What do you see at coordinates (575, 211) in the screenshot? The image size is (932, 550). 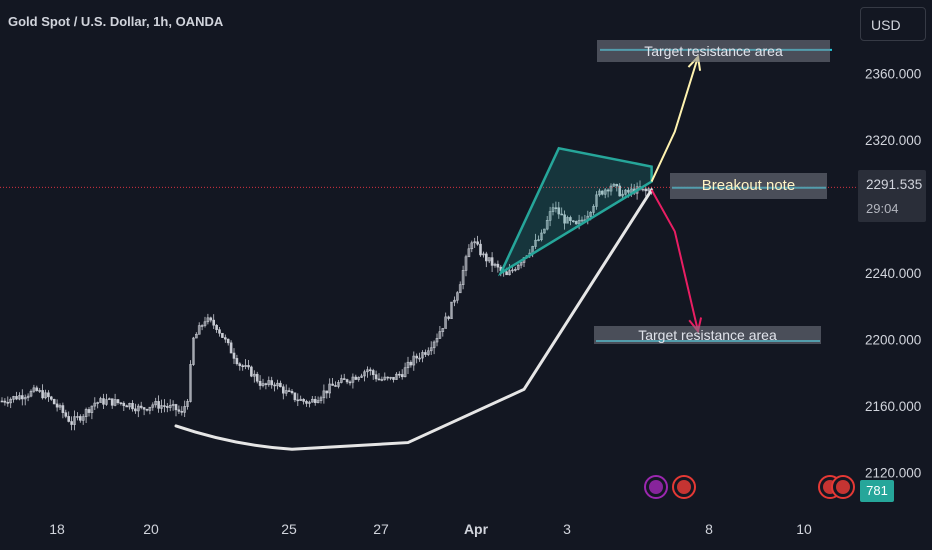 I see `triangle-pattern` at bounding box center [575, 211].